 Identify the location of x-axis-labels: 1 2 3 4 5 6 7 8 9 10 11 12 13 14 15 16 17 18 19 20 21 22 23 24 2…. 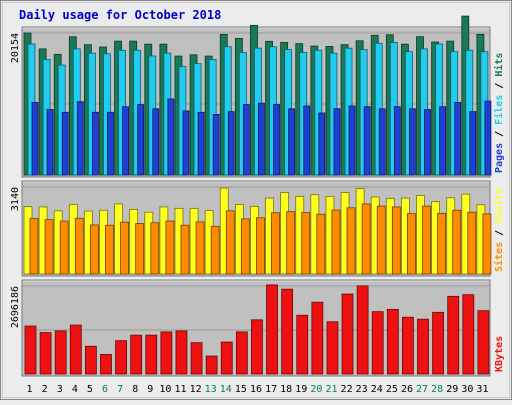
(258, 389).